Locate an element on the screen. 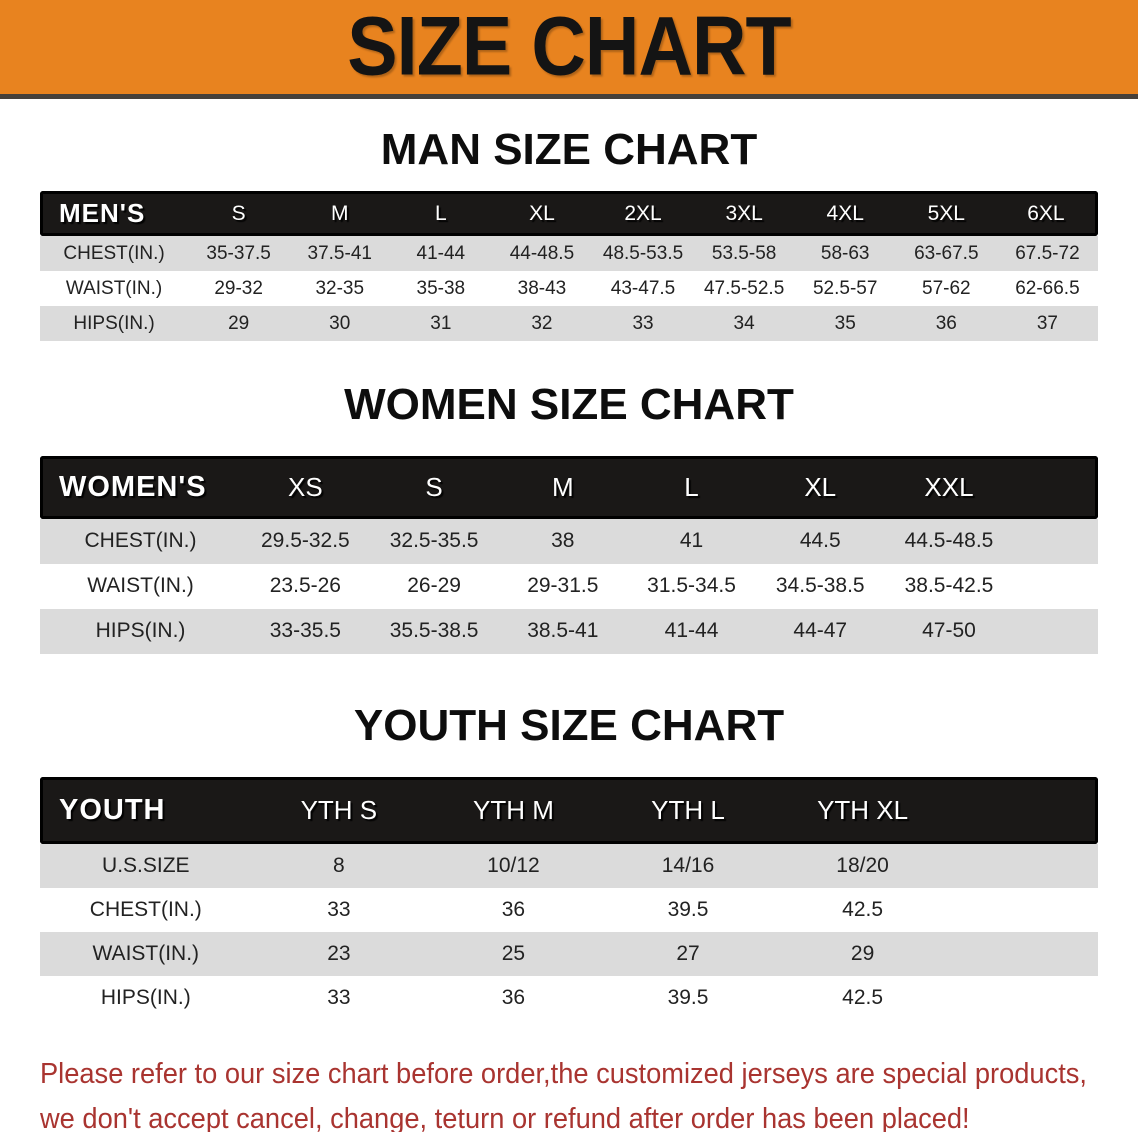 This screenshot has height=1132, width=1138. women-cell: 26-29 is located at coordinates (434, 586).